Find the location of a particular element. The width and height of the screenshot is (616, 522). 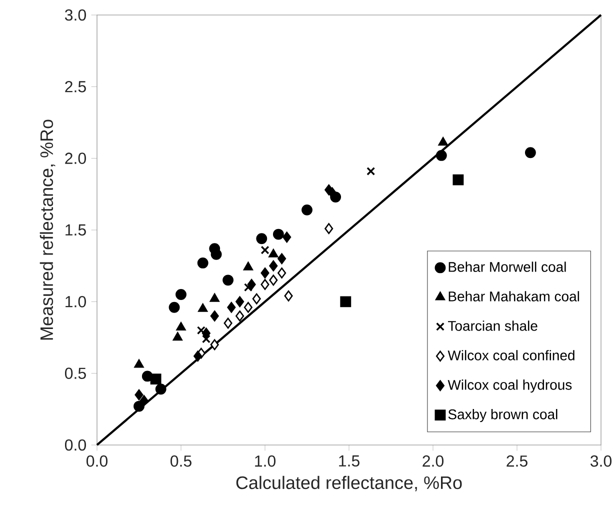

legend-label: Wilcox coal hydrous is located at coordinates (510, 386).